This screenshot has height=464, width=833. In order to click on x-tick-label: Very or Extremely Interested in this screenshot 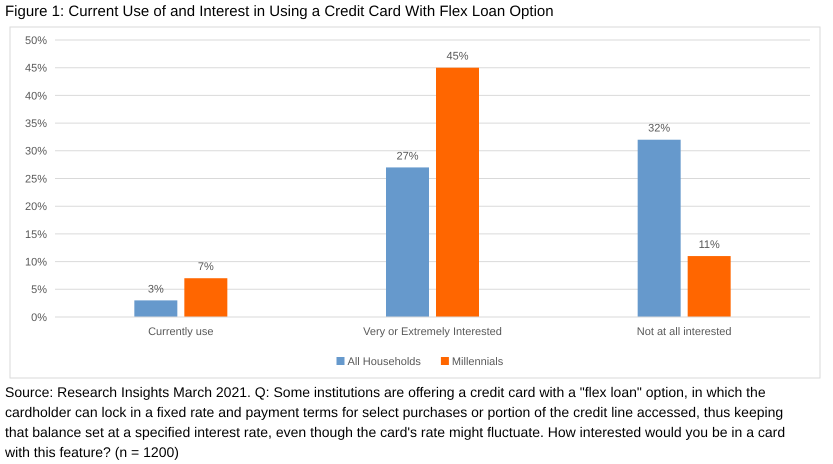, I will do `click(432, 332)`.